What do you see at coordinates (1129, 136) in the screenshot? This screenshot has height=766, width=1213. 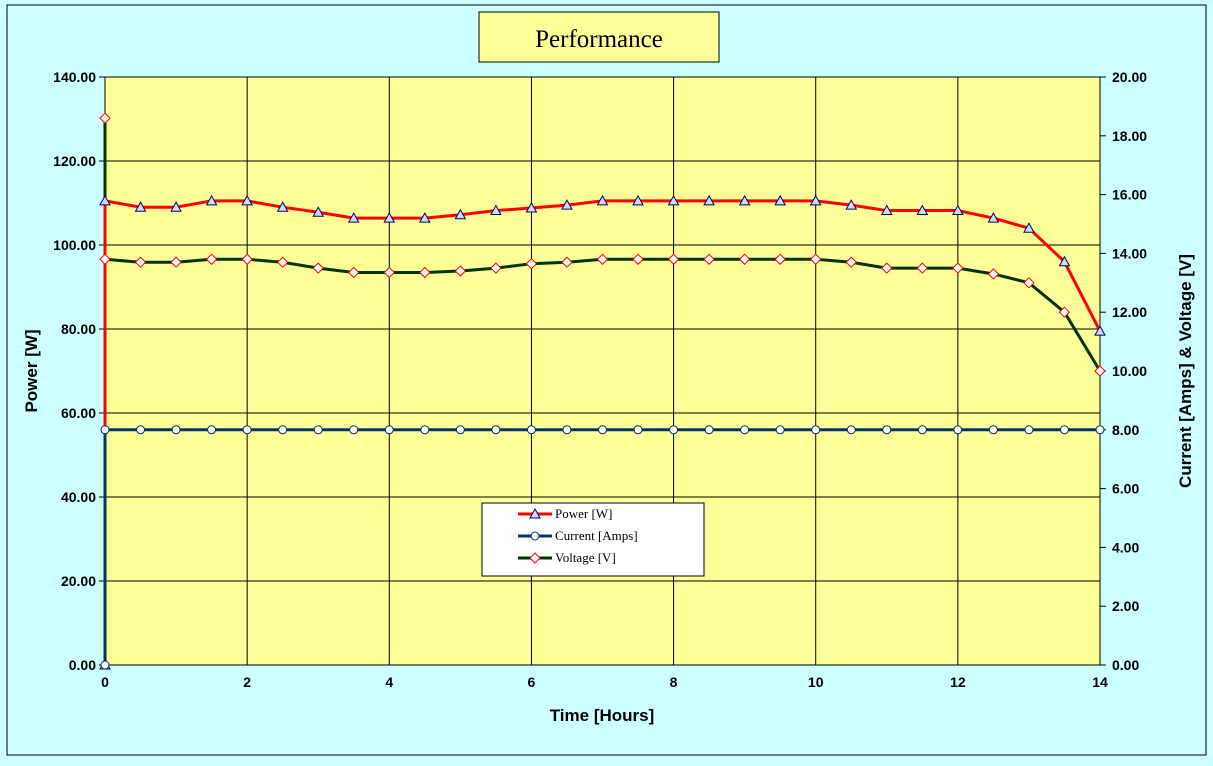 I see `y-right-tick-label: 18.00` at bounding box center [1129, 136].